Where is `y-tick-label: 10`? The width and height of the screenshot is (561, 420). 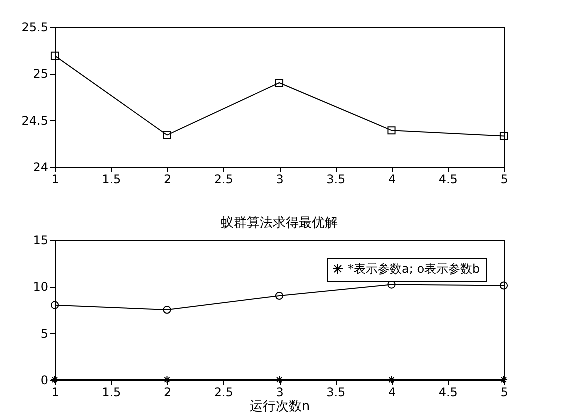
y-tick-label: 10 is located at coordinates (40, 287).